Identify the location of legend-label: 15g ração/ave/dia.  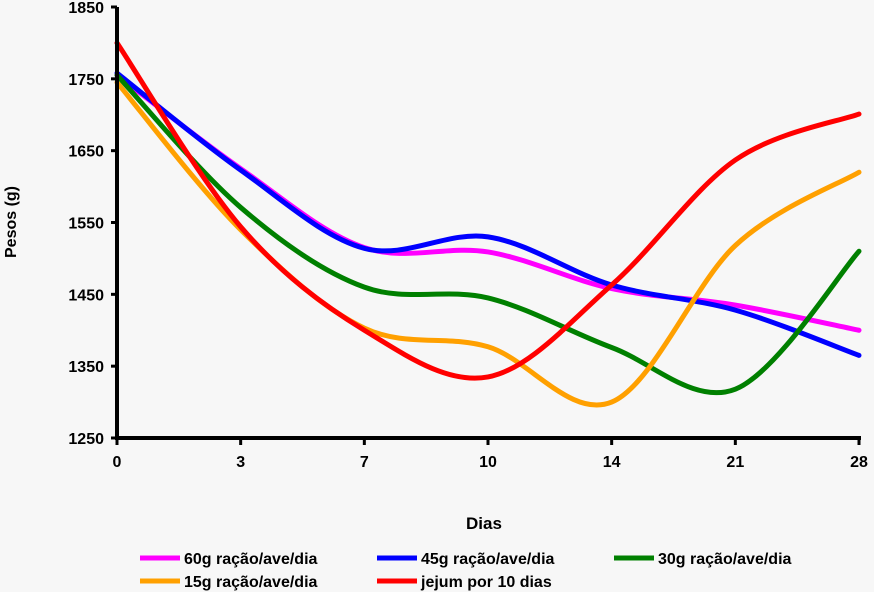
(251, 582).